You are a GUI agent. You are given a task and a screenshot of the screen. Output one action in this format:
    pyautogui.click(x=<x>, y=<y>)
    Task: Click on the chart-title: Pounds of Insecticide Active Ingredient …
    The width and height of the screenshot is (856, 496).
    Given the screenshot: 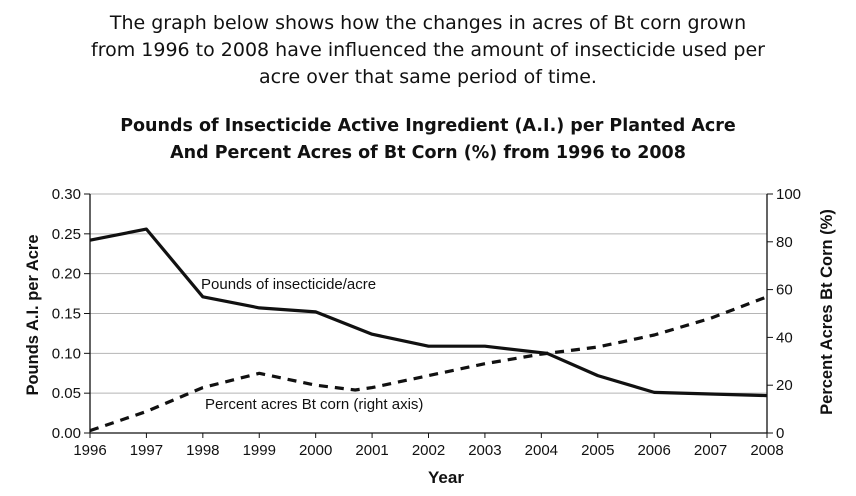 What is the action you would take?
    pyautogui.click(x=428, y=140)
    